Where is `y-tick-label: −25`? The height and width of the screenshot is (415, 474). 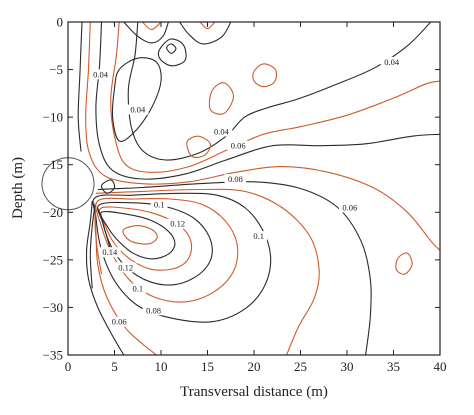
y-tick-label: −25 is located at coordinates (53, 259).